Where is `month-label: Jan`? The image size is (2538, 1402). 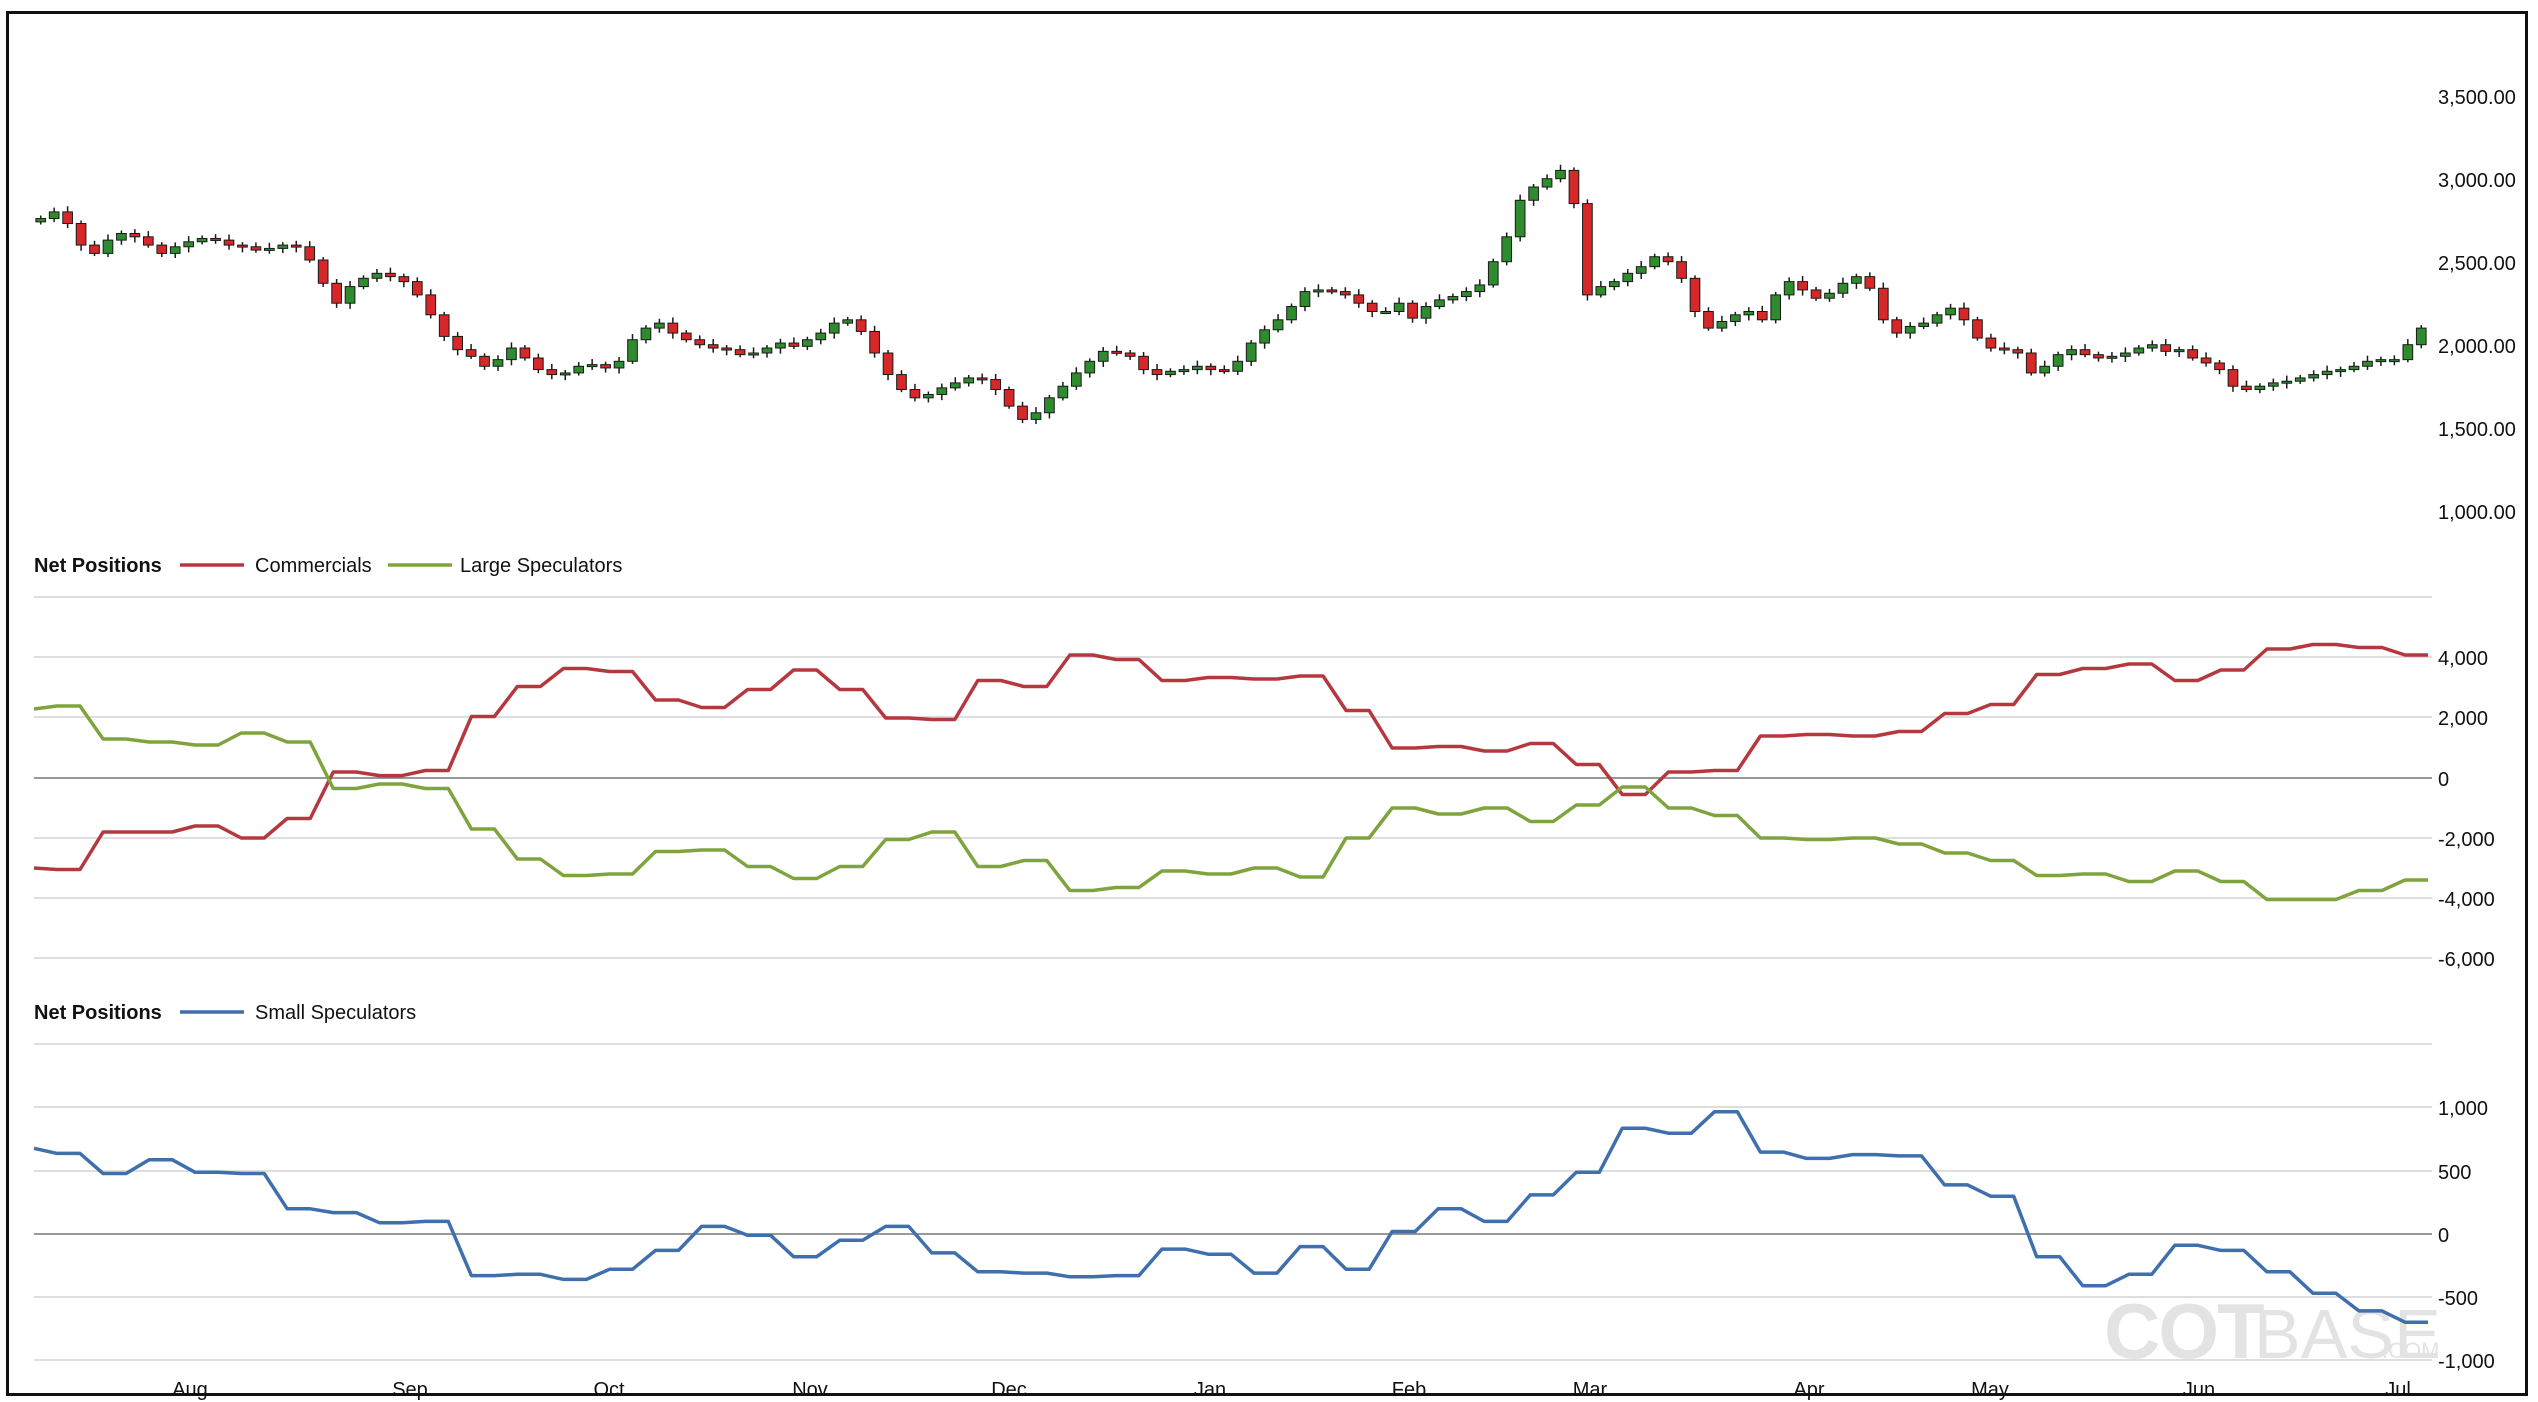
month-label: Jan is located at coordinates (1210, 1390).